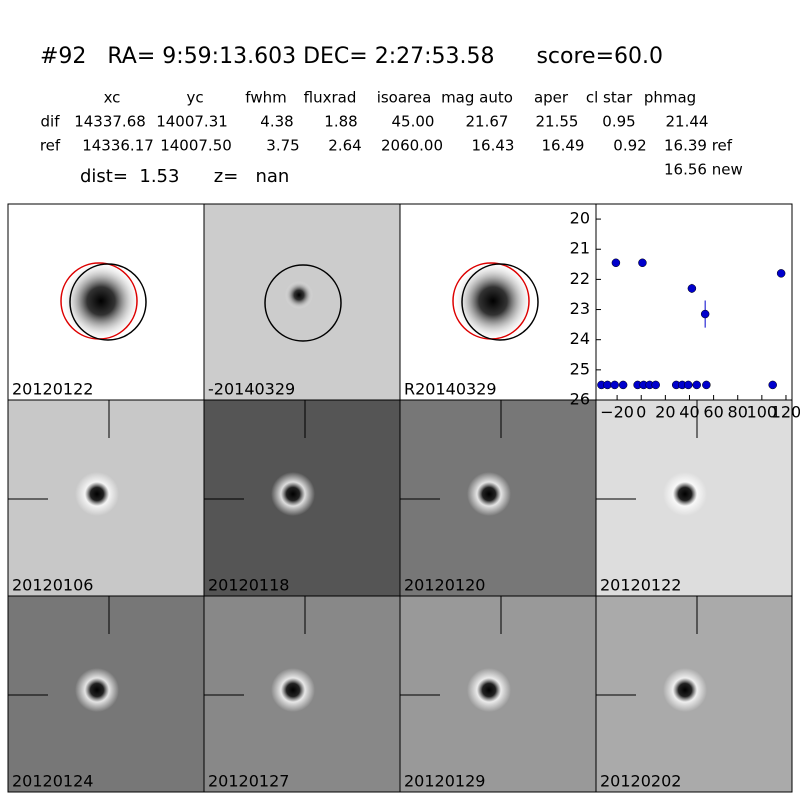  What do you see at coordinates (404, 98) in the screenshot?
I see `column-header: isoarea` at bounding box center [404, 98].